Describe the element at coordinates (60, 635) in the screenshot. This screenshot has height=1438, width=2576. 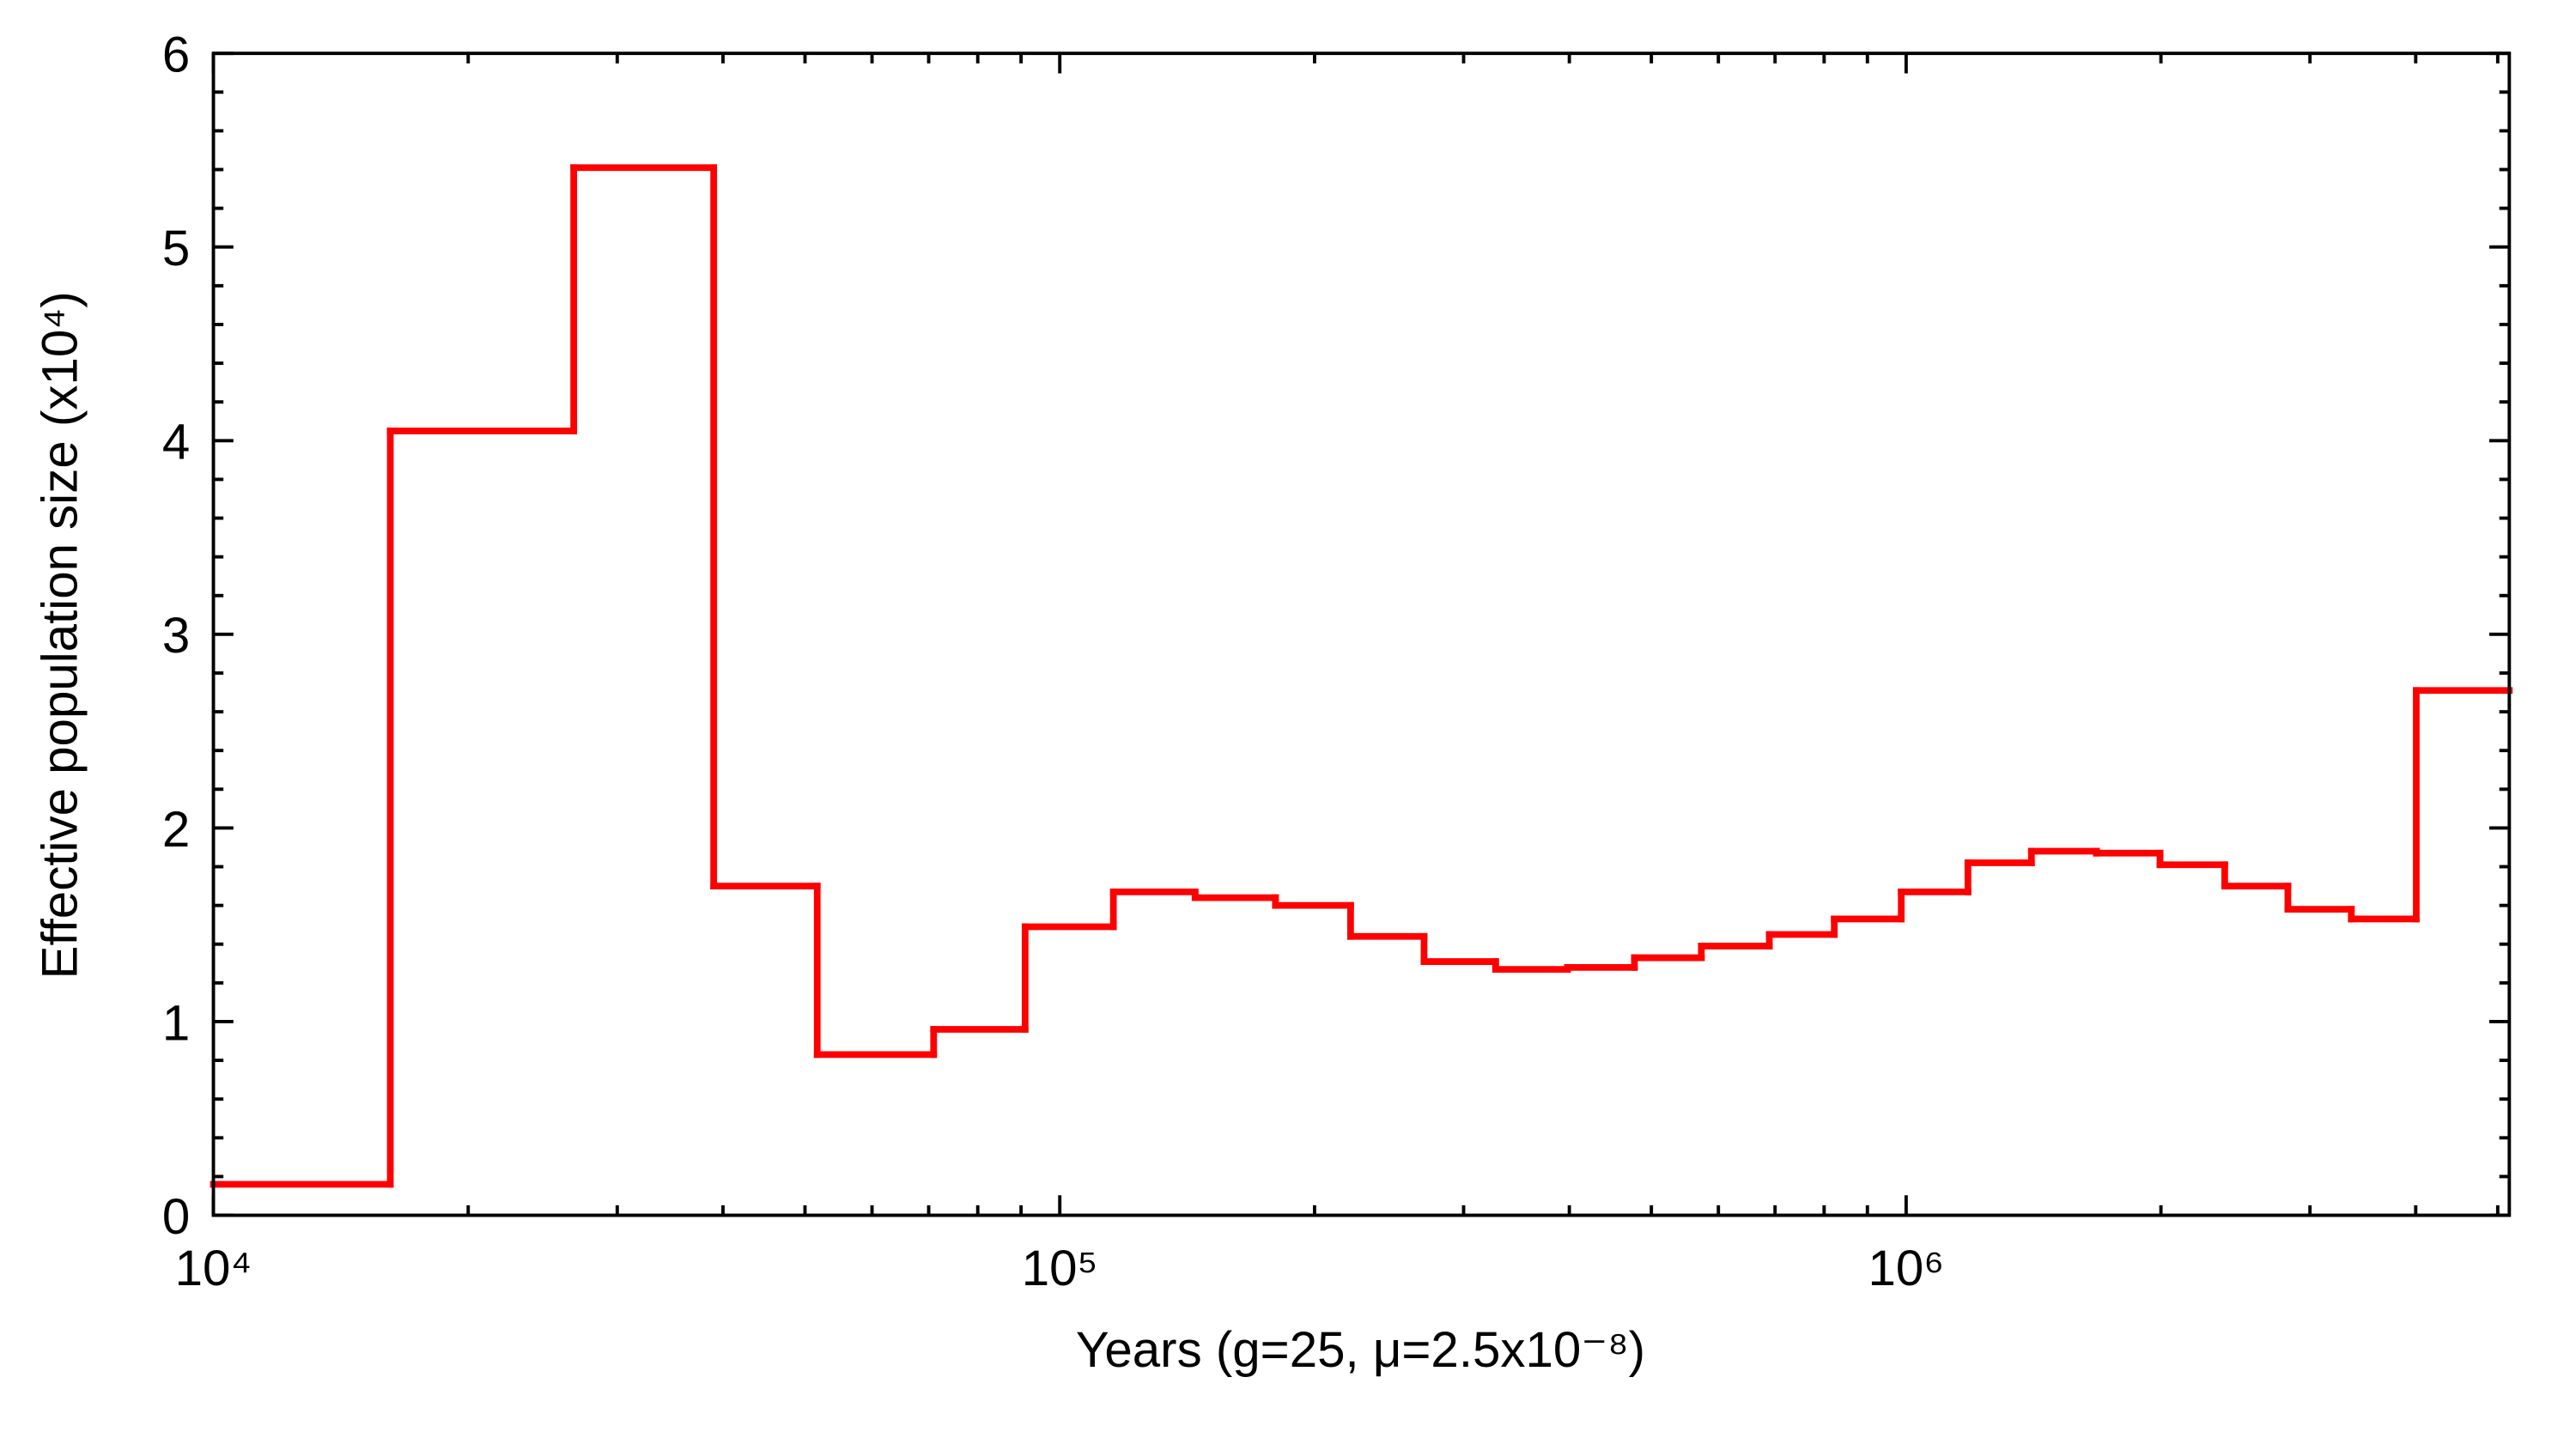
I see `y-axis-label: Effective population size (x10⁴)` at that location.